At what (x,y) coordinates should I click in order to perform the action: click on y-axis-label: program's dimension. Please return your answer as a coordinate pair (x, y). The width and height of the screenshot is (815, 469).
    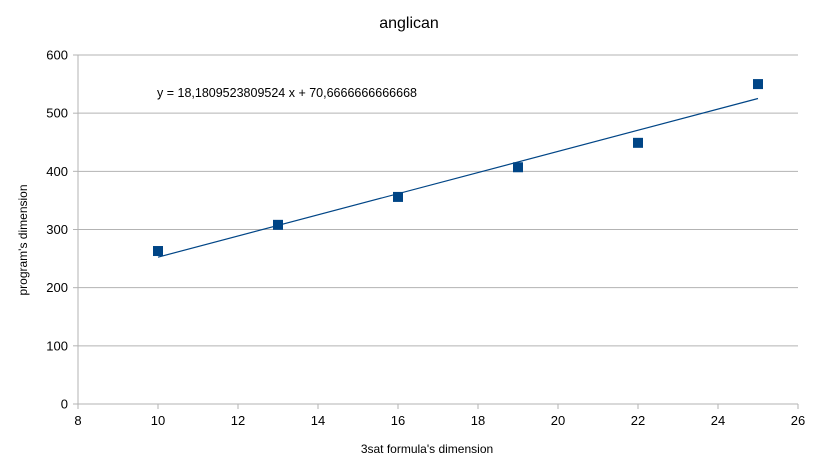
    Looking at the image, I should click on (23, 239).